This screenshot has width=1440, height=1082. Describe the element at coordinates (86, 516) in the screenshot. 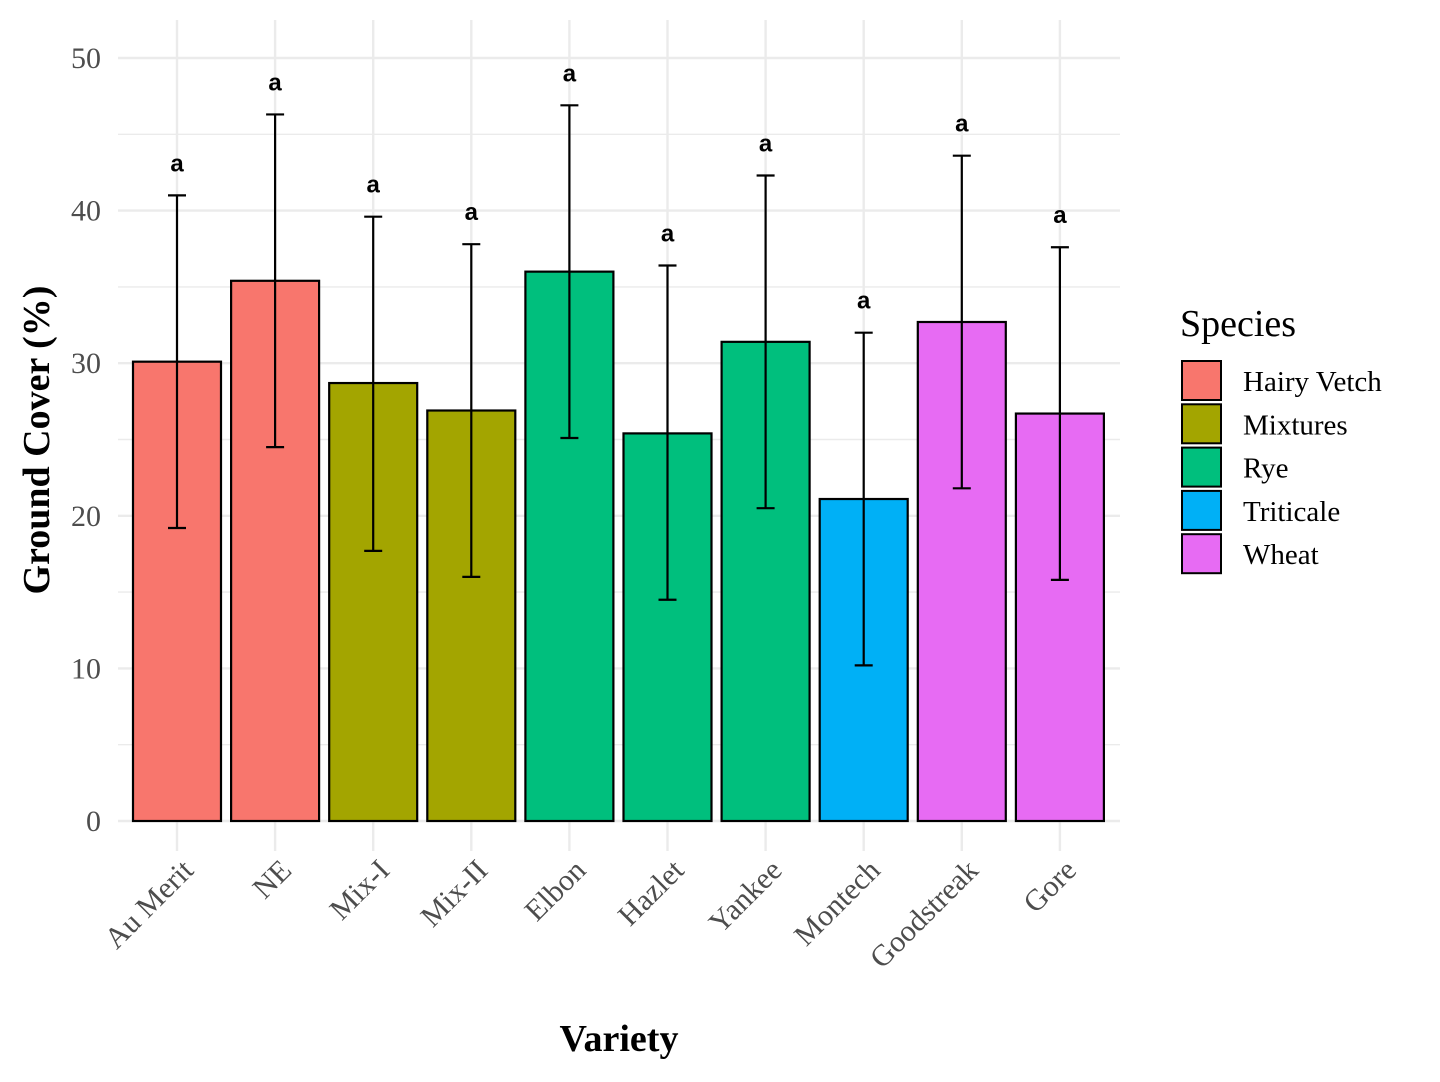

I see `y-tick-label: 20` at that location.